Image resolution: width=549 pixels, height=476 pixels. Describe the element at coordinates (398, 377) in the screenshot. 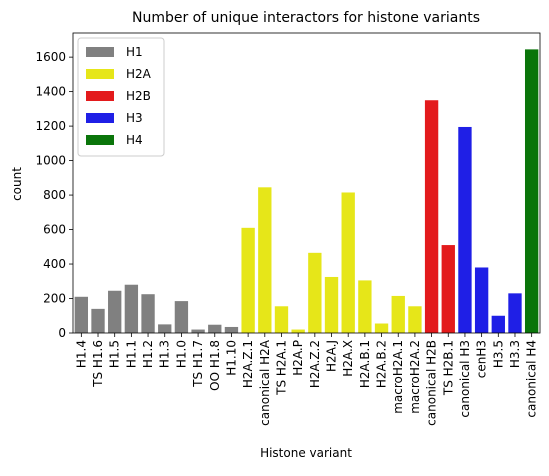

I see `x-tick-label: macroH2A.1` at that location.